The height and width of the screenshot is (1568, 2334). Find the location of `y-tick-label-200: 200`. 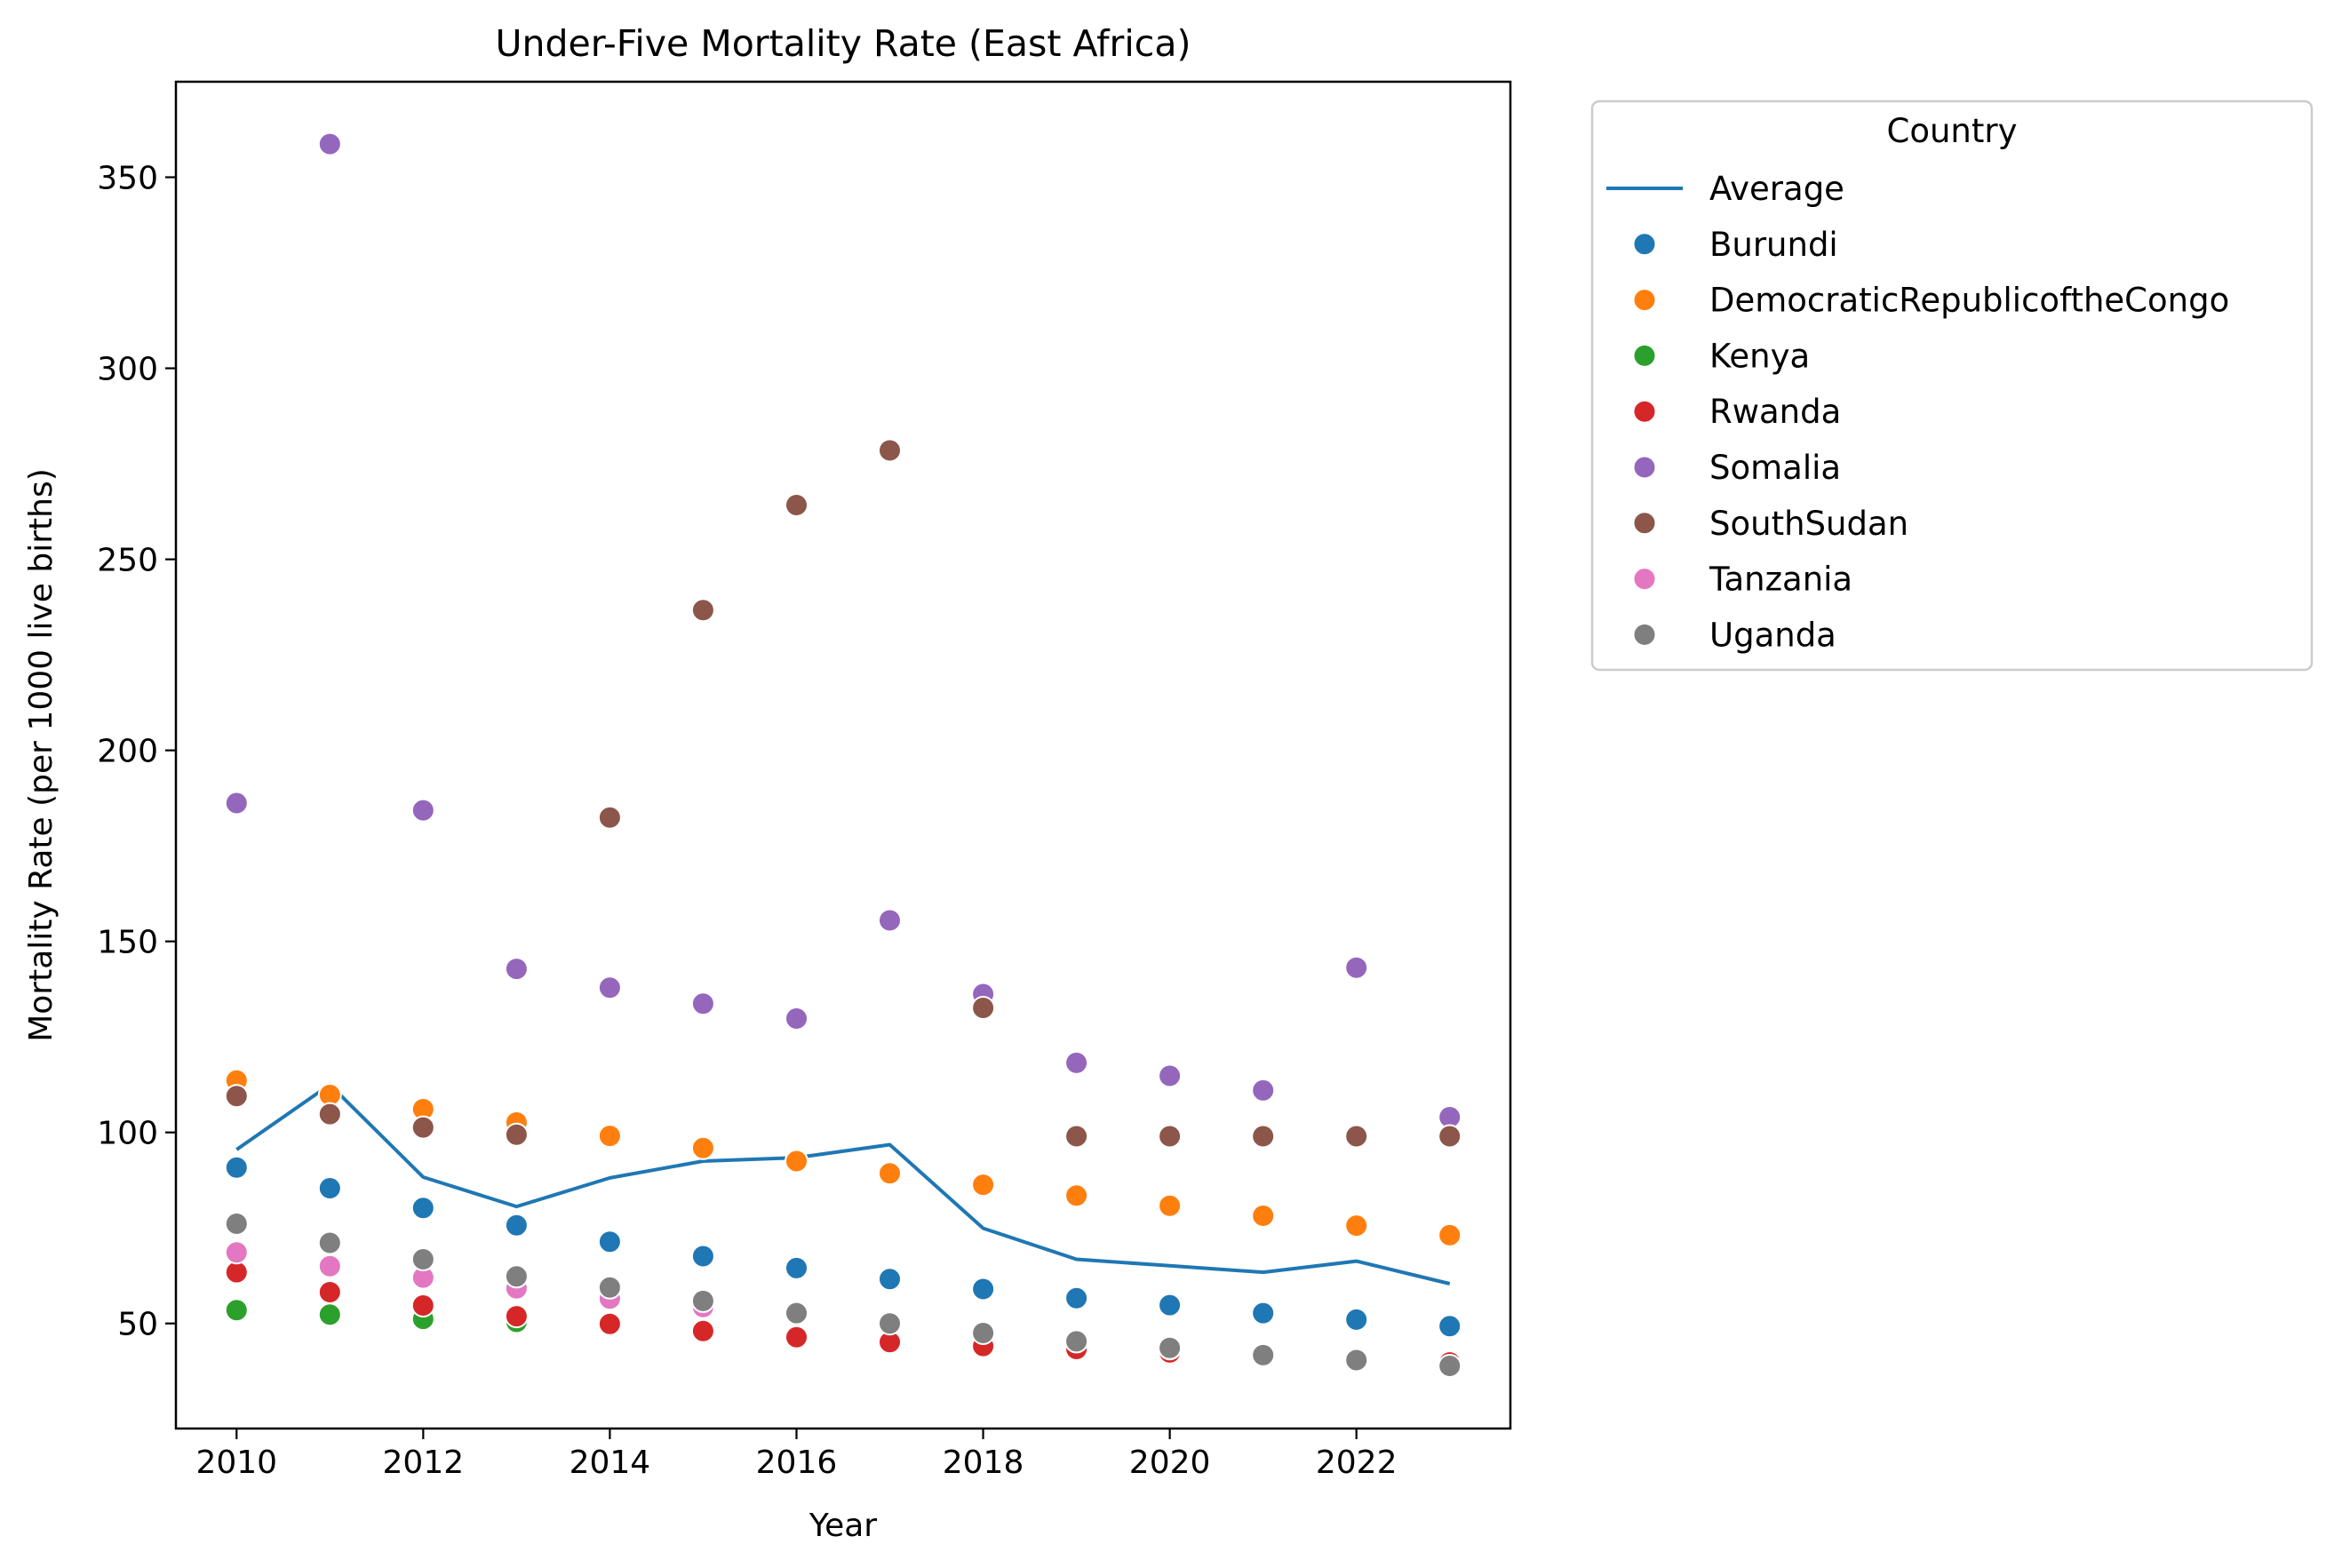

y-tick-label-200: 200 is located at coordinates (127, 752).